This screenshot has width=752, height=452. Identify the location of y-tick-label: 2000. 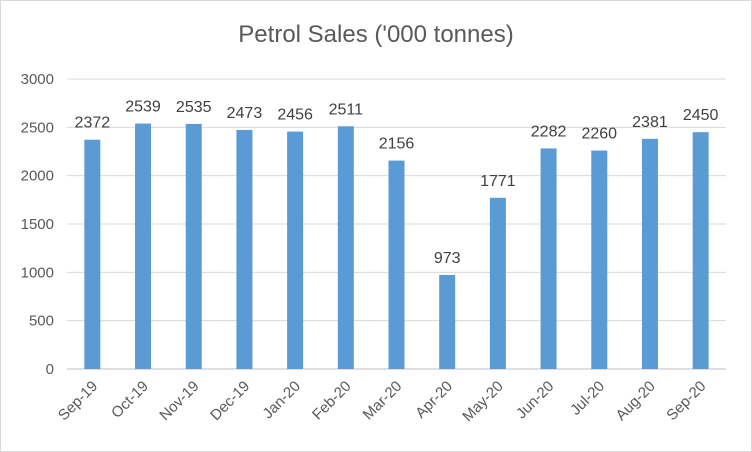
(37, 176).